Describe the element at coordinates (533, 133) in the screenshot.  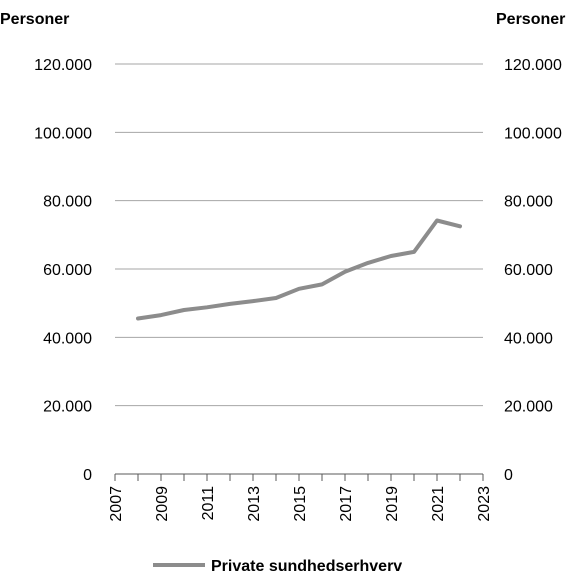
I see `y-tick-label-right: 100.000` at that location.